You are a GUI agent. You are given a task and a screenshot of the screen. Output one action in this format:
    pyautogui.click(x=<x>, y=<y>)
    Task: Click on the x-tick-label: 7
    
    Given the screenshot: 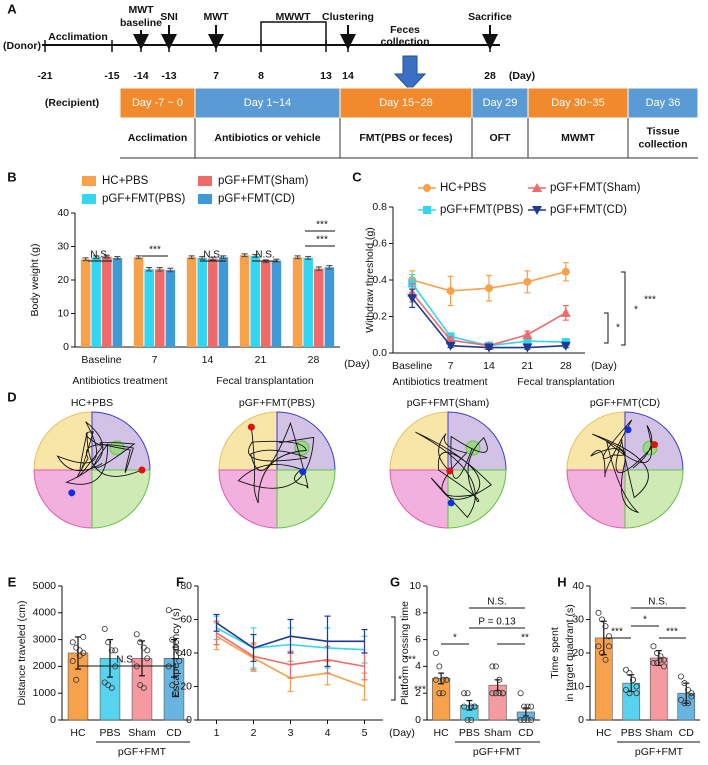 What is the action you would take?
    pyautogui.click(x=451, y=366)
    